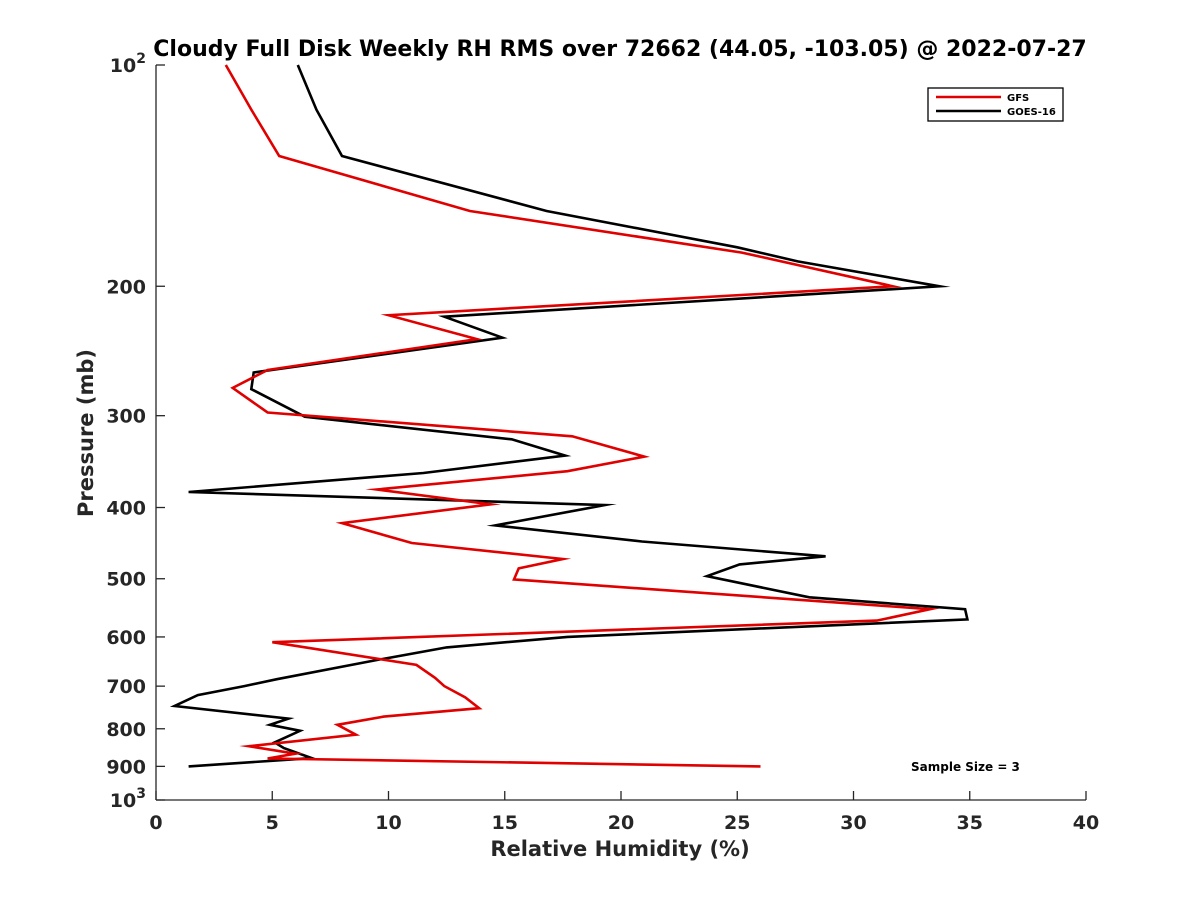 The image size is (1200, 900). I want to click on x-tick-label: 35, so click(970, 823).